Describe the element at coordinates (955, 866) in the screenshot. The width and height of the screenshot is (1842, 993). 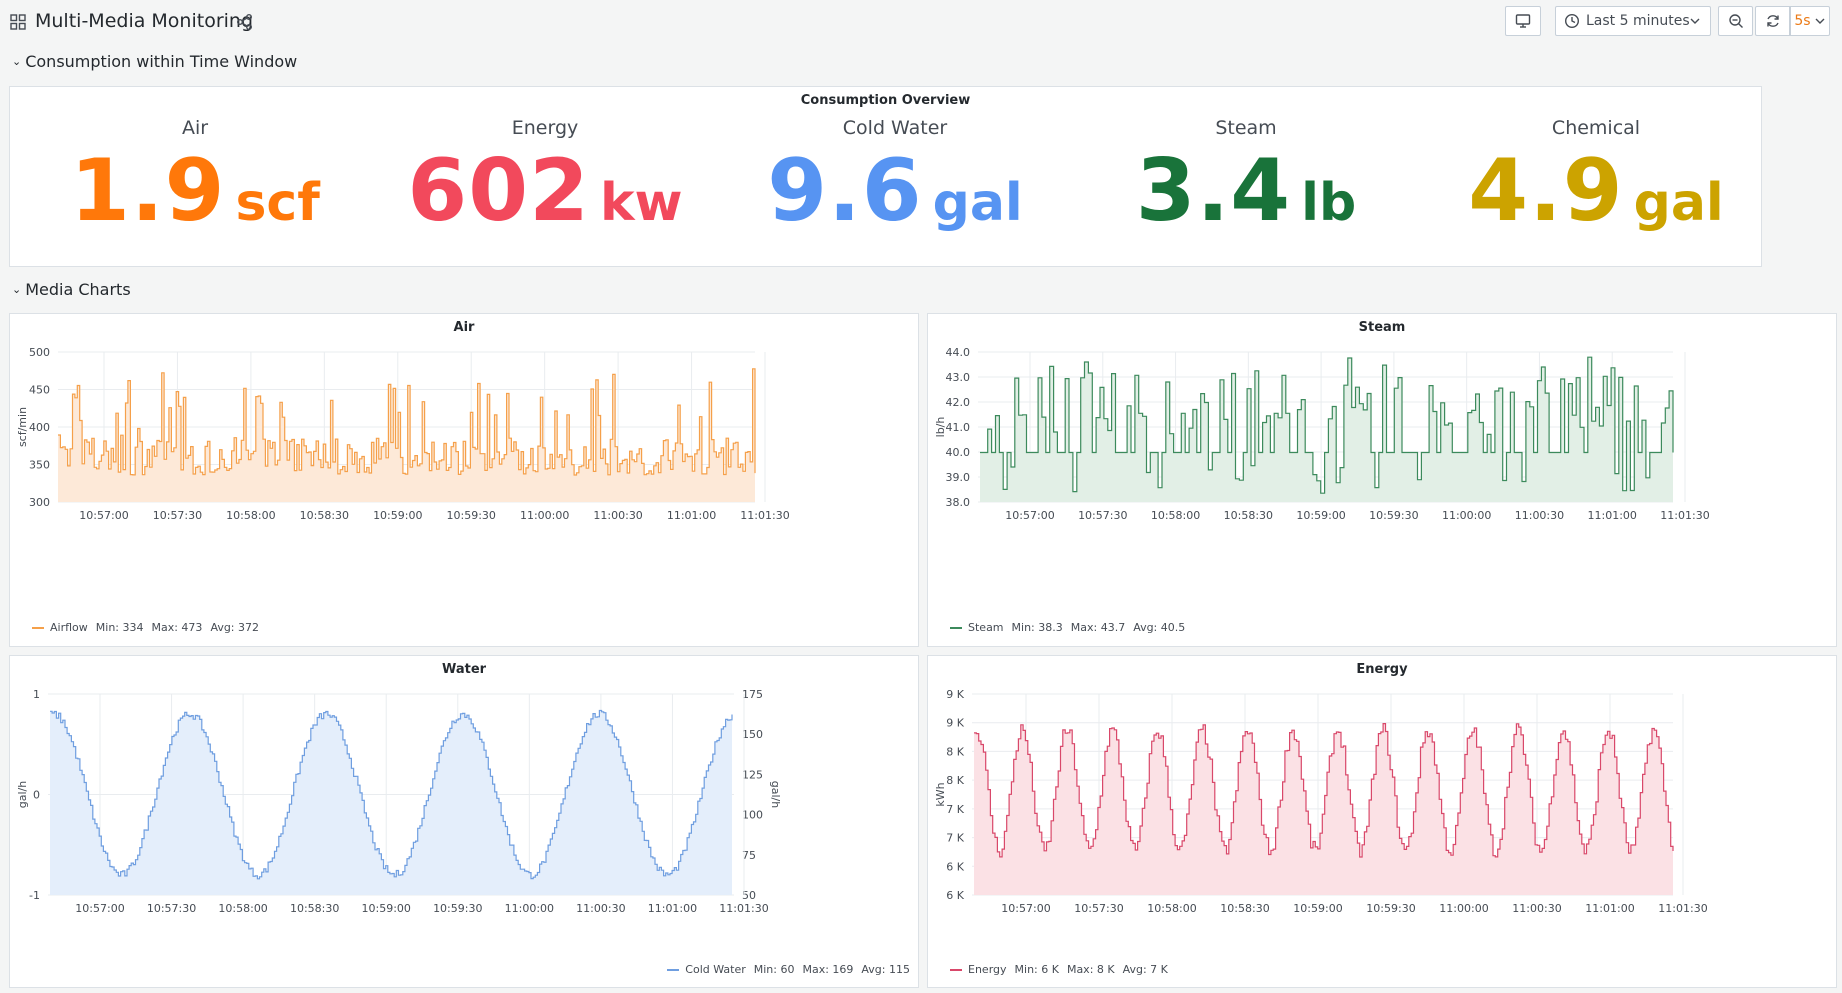
I see `y-tick-label: 6 K` at that location.